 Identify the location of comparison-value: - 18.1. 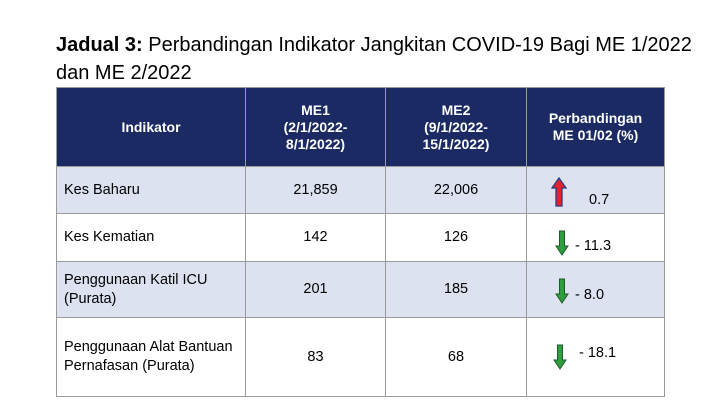
(598, 353).